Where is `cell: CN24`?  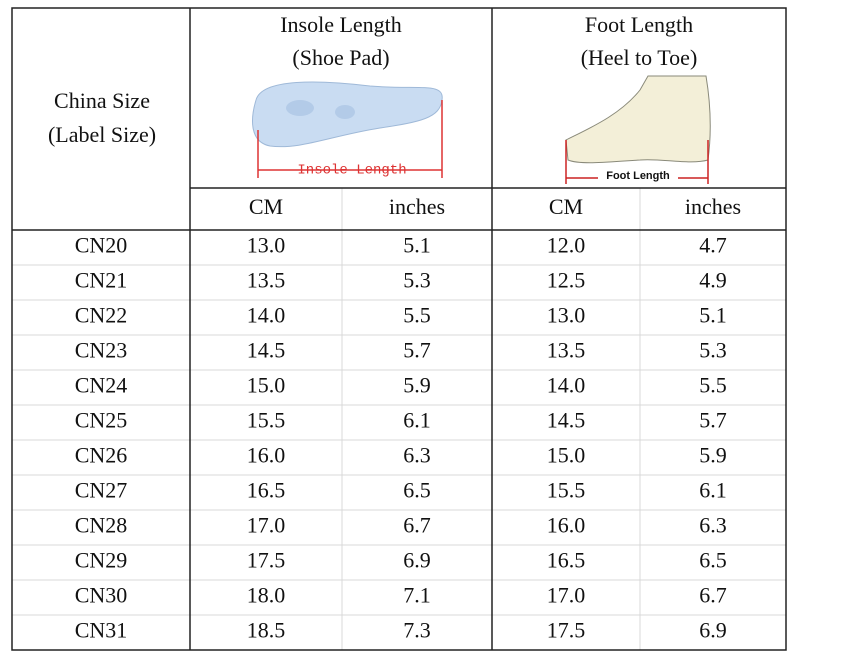 cell: CN24 is located at coordinates (101, 385).